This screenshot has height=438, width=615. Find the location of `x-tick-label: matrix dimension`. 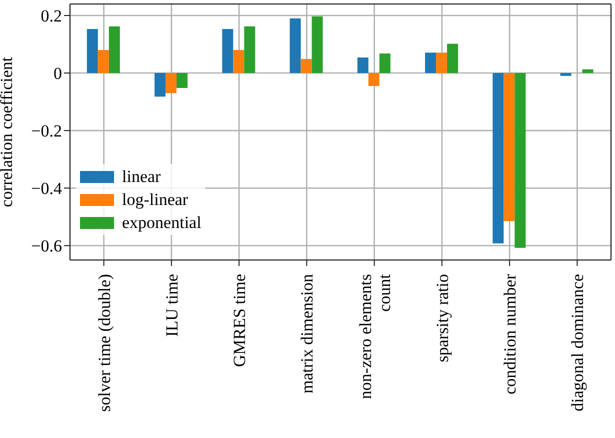

x-tick-label: matrix dimension is located at coordinates (307, 334).